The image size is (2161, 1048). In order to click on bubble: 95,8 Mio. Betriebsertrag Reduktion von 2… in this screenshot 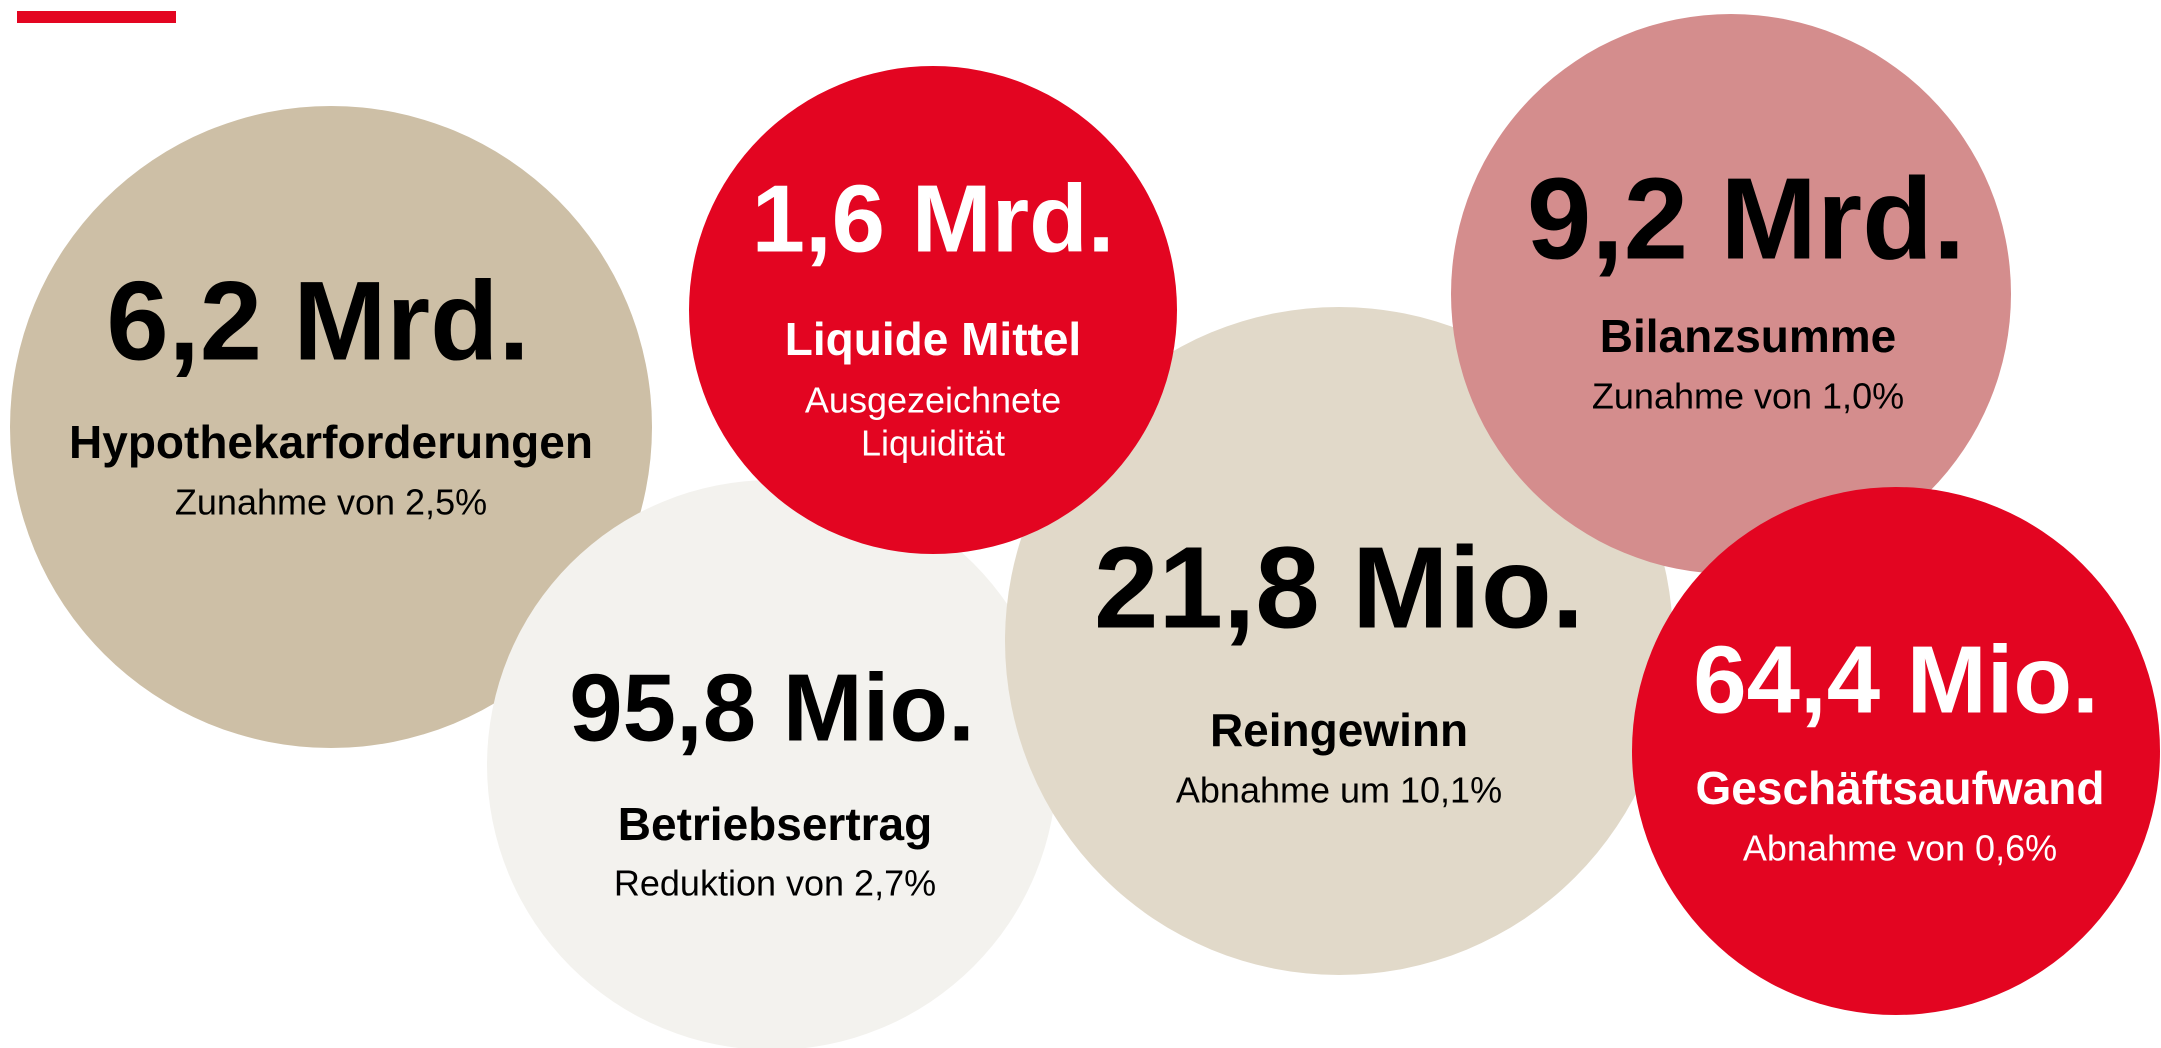, I will do `click(772, 764)`.